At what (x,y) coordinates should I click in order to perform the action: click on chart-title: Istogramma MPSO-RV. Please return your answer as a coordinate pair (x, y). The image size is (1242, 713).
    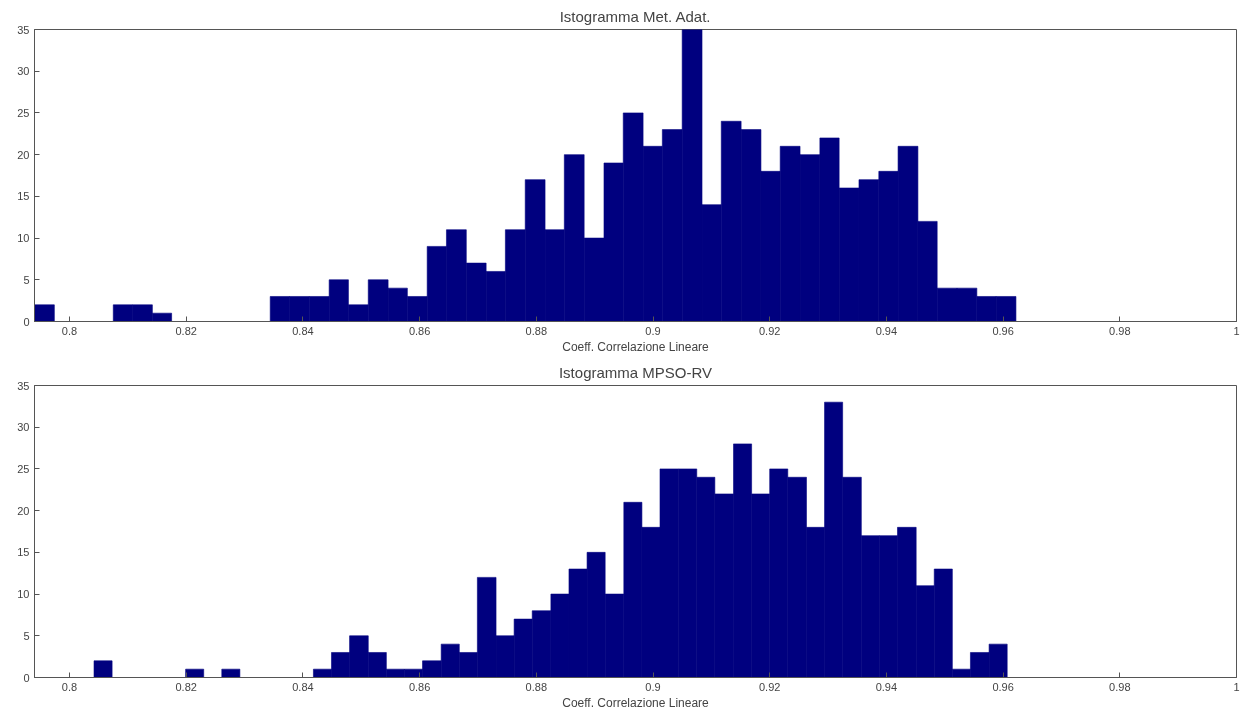
    Looking at the image, I should click on (635, 372).